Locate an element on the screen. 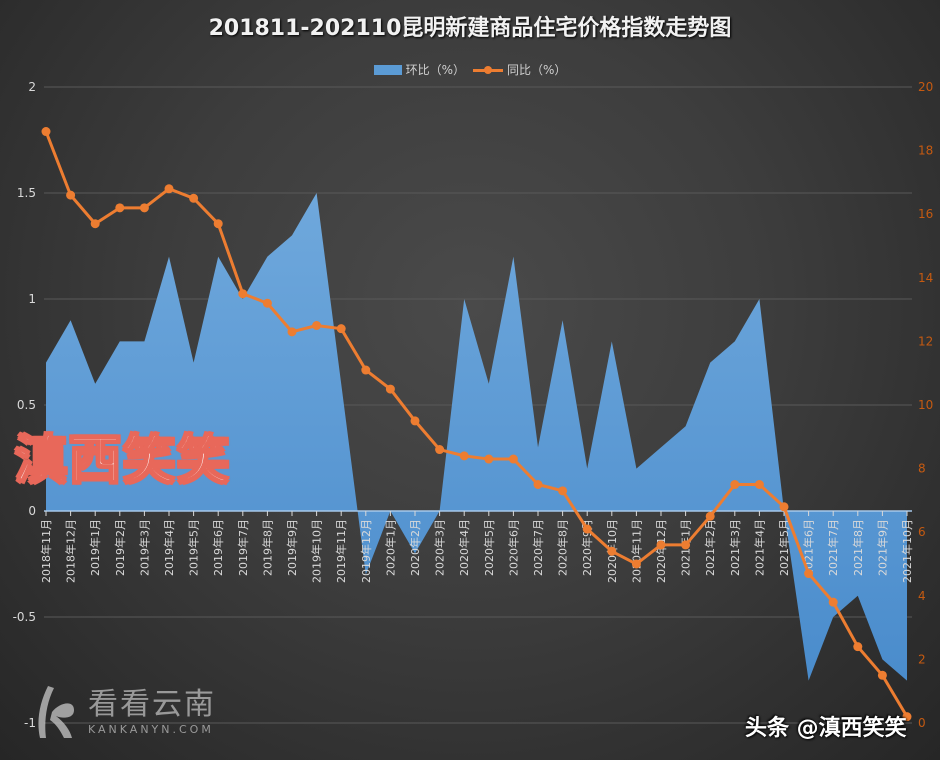 The image size is (940, 760). right-axis-tick-label: 8 is located at coordinates (922, 469).